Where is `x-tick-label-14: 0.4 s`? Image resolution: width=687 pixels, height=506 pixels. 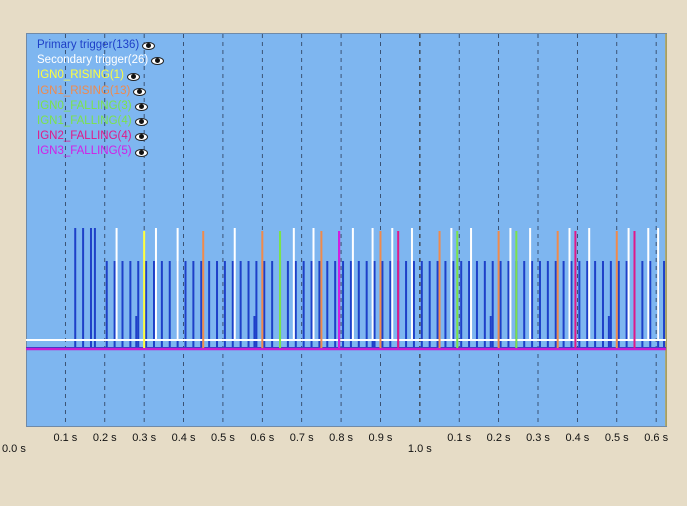 x-tick-label-14: 0.4 s is located at coordinates (577, 438).